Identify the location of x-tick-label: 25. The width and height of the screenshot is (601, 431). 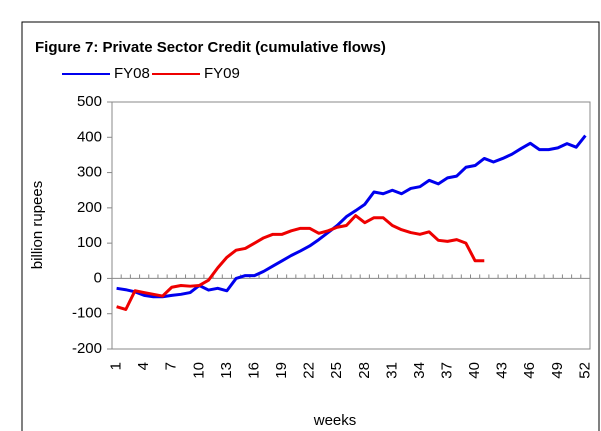
(336, 370).